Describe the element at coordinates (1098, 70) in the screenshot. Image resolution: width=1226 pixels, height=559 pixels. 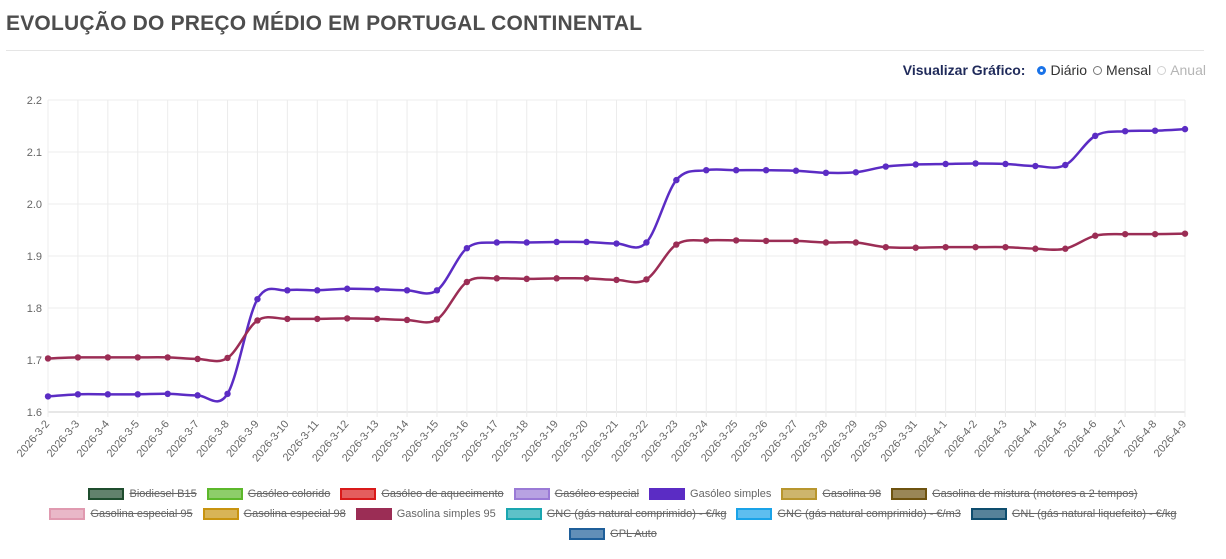
I see `radio-monthly-indicator` at that location.